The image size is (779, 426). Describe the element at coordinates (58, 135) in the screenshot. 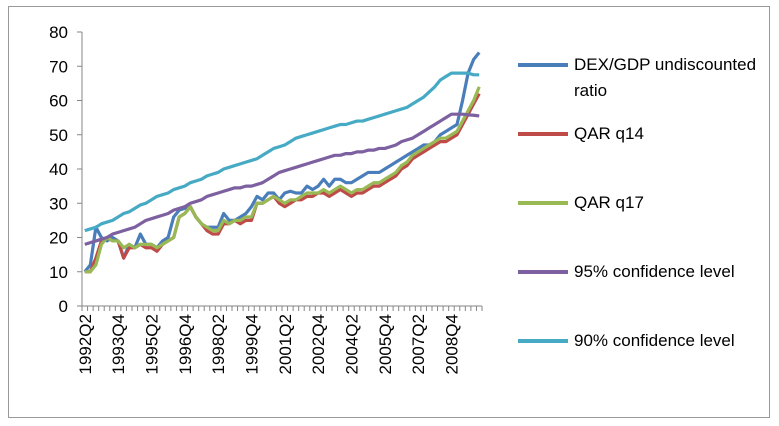

I see `y-tick-label: 50` at that location.